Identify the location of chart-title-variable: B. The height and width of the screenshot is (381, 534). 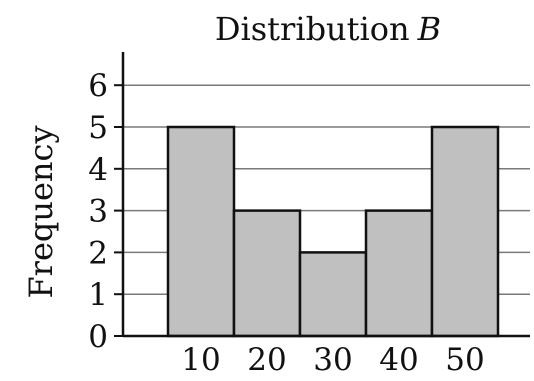
(429, 29).